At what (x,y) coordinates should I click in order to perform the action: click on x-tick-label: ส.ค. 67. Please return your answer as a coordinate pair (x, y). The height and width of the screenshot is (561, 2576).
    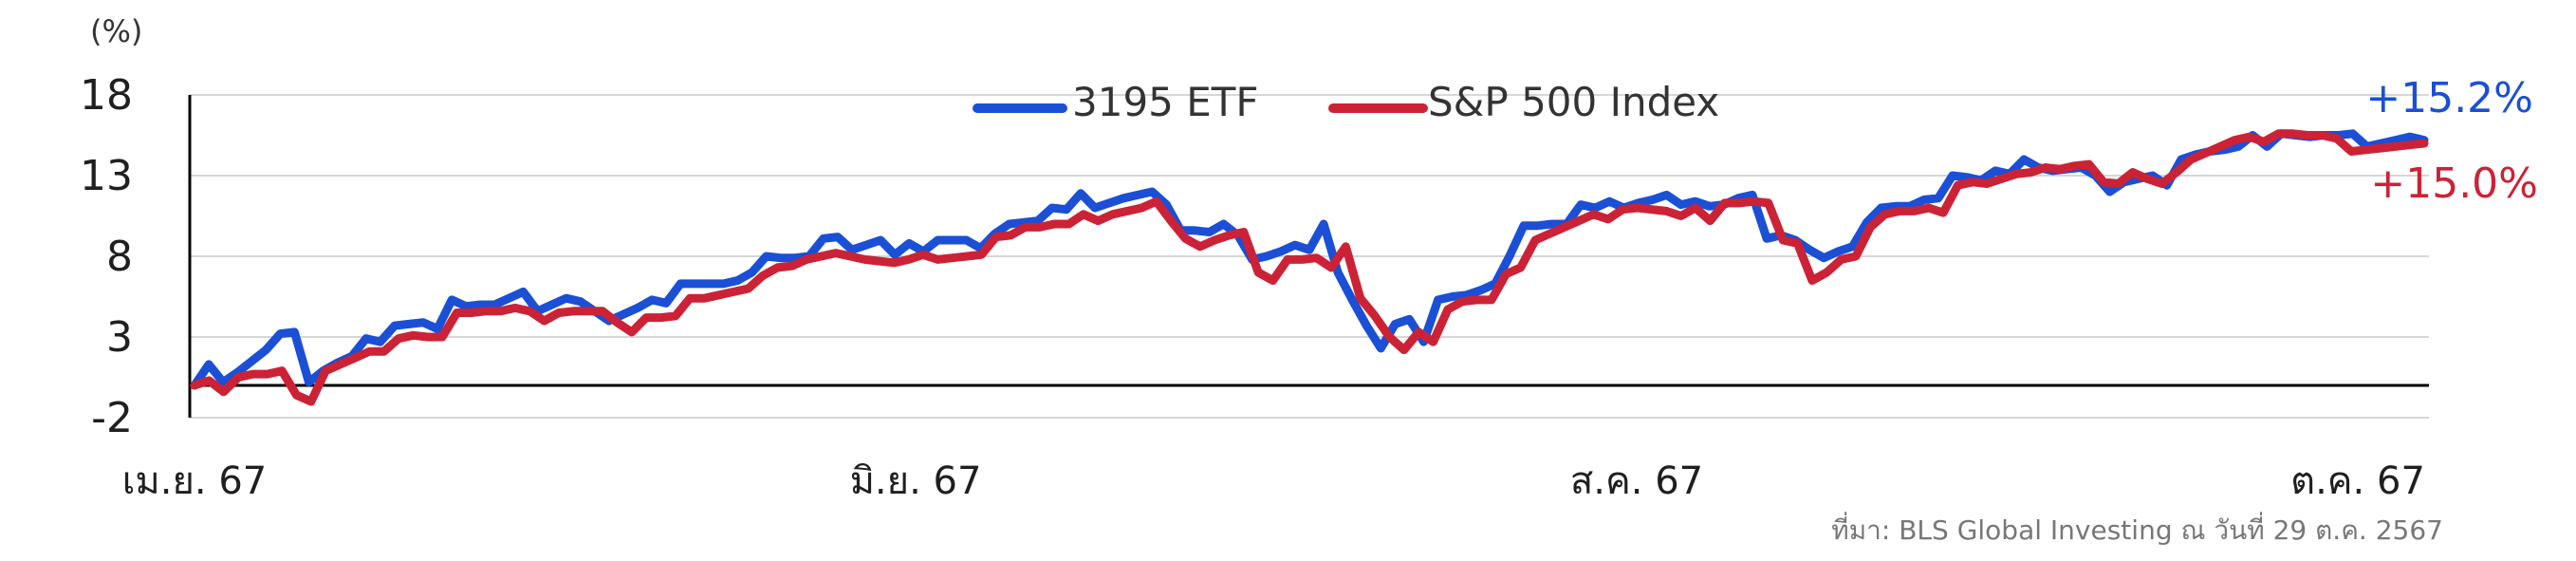
    Looking at the image, I should click on (1636, 481).